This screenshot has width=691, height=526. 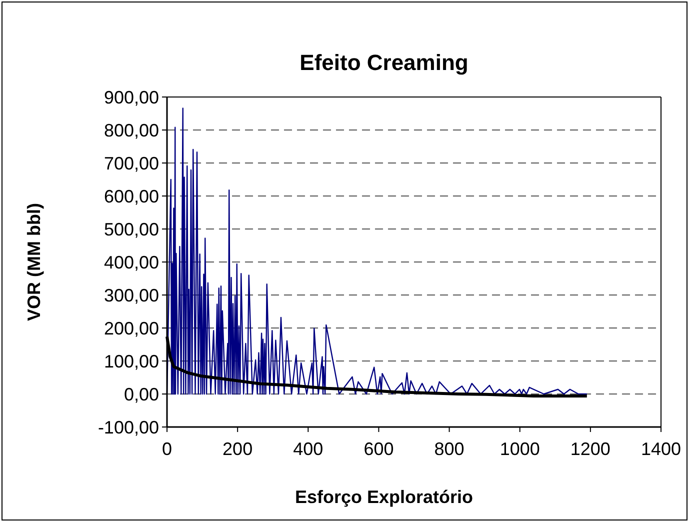 What do you see at coordinates (131, 295) in the screenshot?
I see `y-tick-label: 300,00` at bounding box center [131, 295].